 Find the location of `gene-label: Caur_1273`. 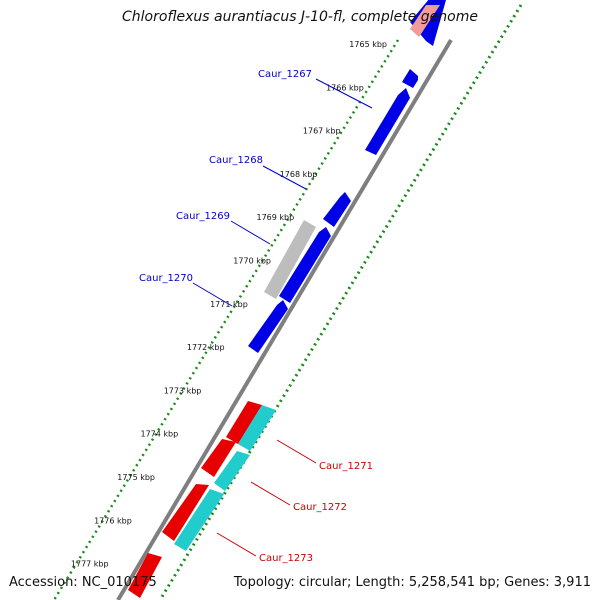

gene-label: Caur_1273 is located at coordinates (286, 558).